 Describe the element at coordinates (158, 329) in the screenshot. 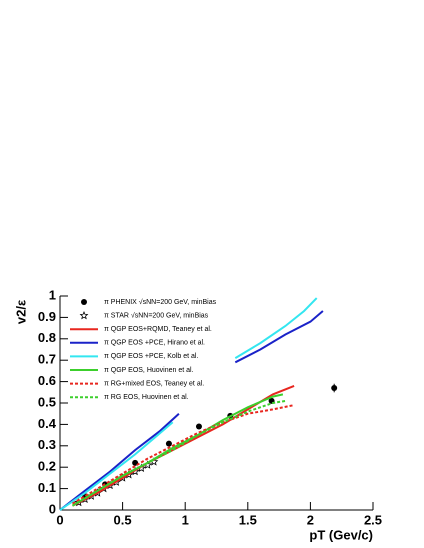

I see `legend-label: π QGP EOS+RQMD, Teaney et al.` at that location.